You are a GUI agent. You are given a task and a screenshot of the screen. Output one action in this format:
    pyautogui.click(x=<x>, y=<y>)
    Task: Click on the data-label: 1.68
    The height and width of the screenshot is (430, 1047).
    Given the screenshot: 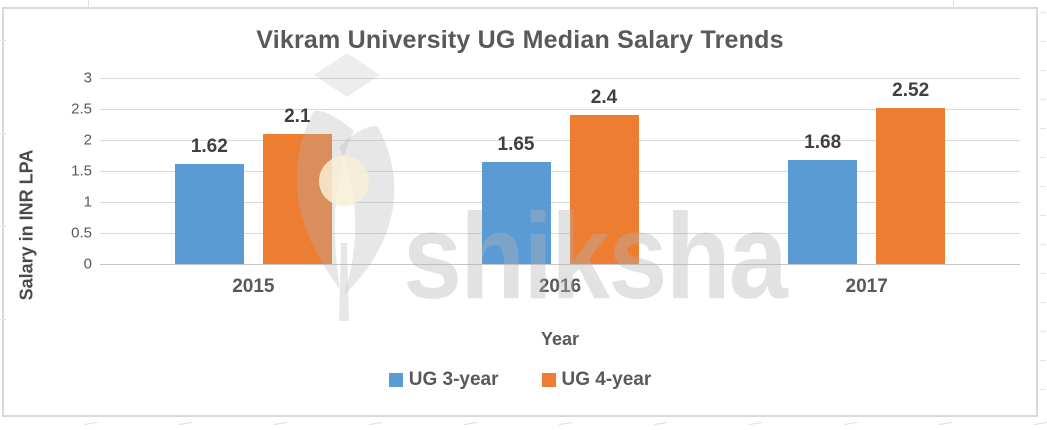 What is the action you would take?
    pyautogui.click(x=823, y=142)
    